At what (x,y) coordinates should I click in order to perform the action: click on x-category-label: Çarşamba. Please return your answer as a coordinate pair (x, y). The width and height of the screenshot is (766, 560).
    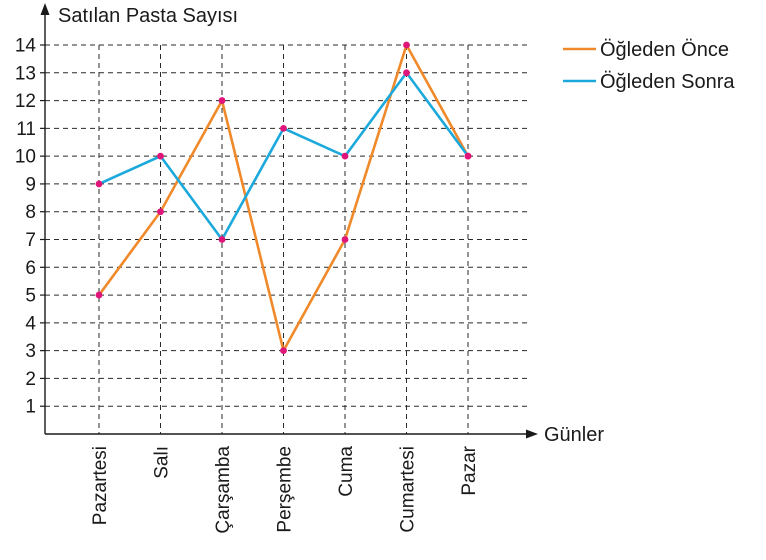
    Looking at the image, I should click on (223, 490).